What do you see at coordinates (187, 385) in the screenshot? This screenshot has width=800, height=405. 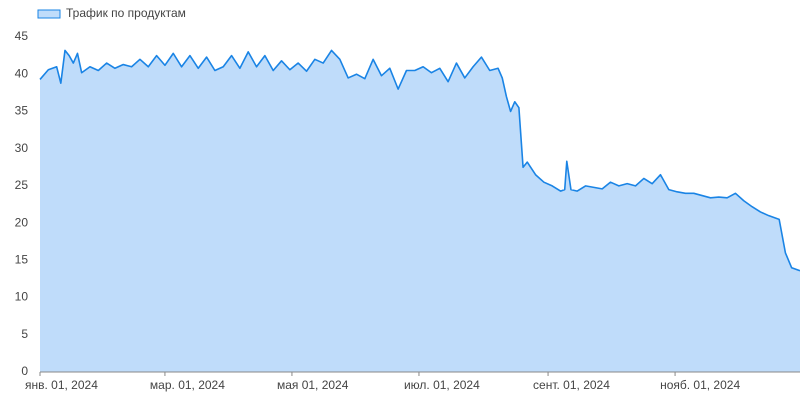 I see `x-tick-label: мар. 01, 2024` at bounding box center [187, 385].